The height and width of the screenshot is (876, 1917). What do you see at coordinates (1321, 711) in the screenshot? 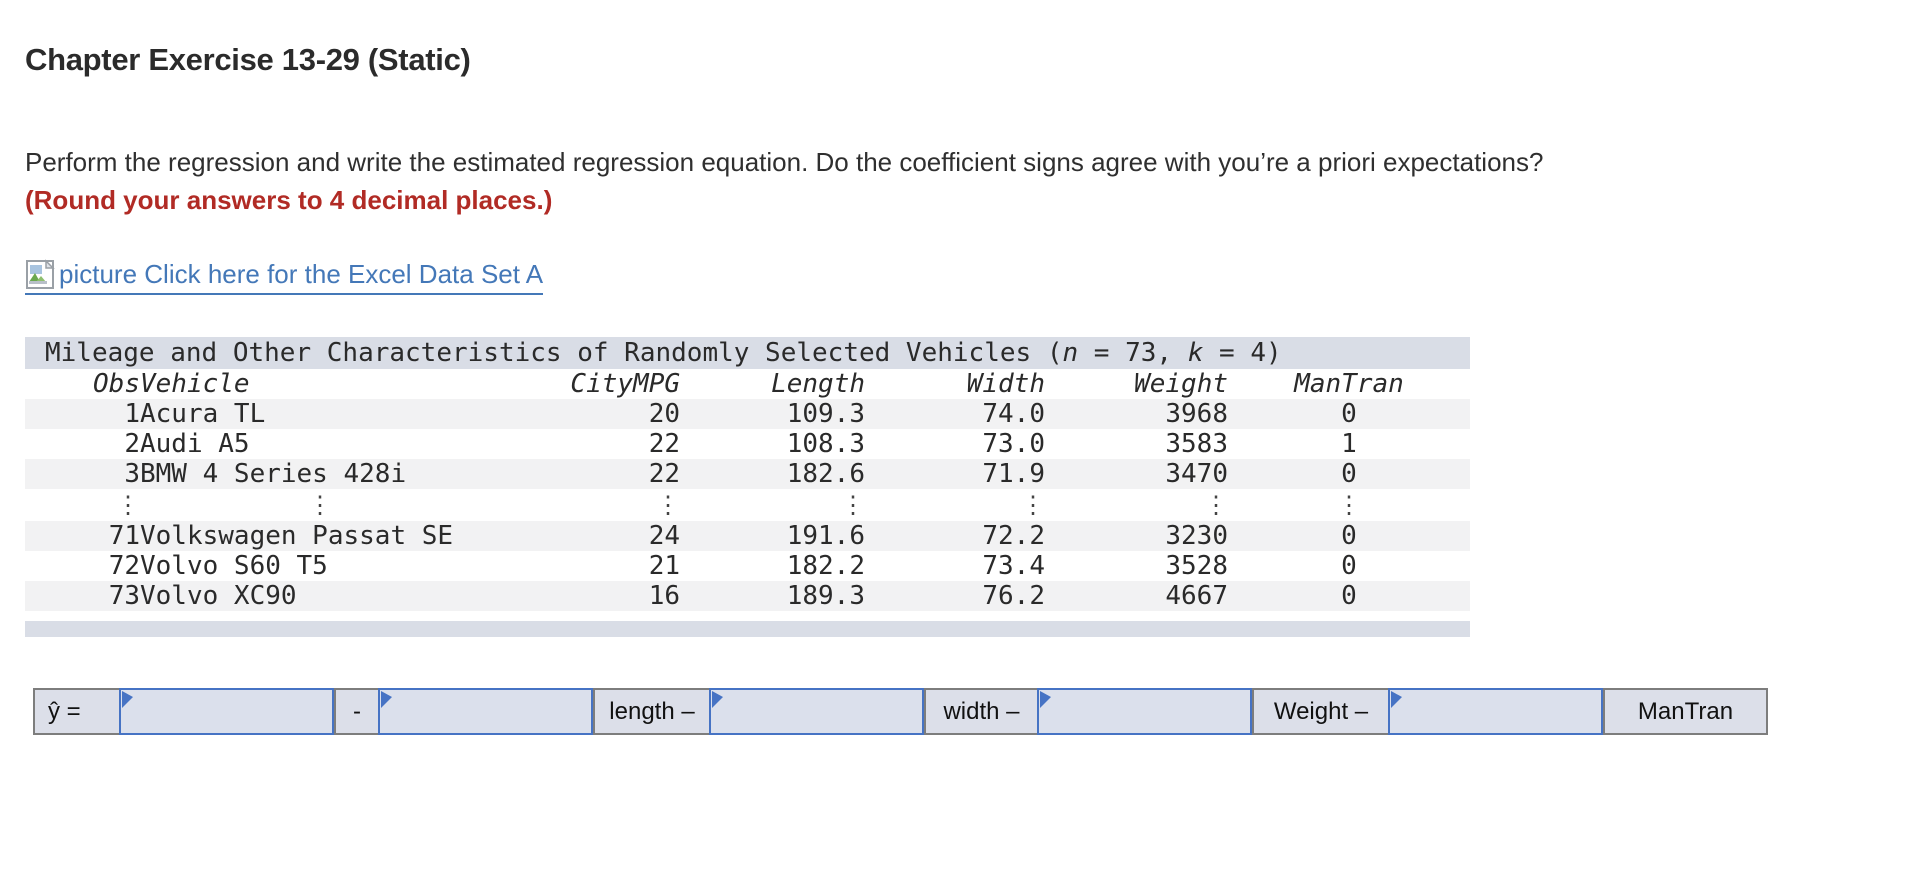
I see `weight-term-label: Weight –` at bounding box center [1321, 711].